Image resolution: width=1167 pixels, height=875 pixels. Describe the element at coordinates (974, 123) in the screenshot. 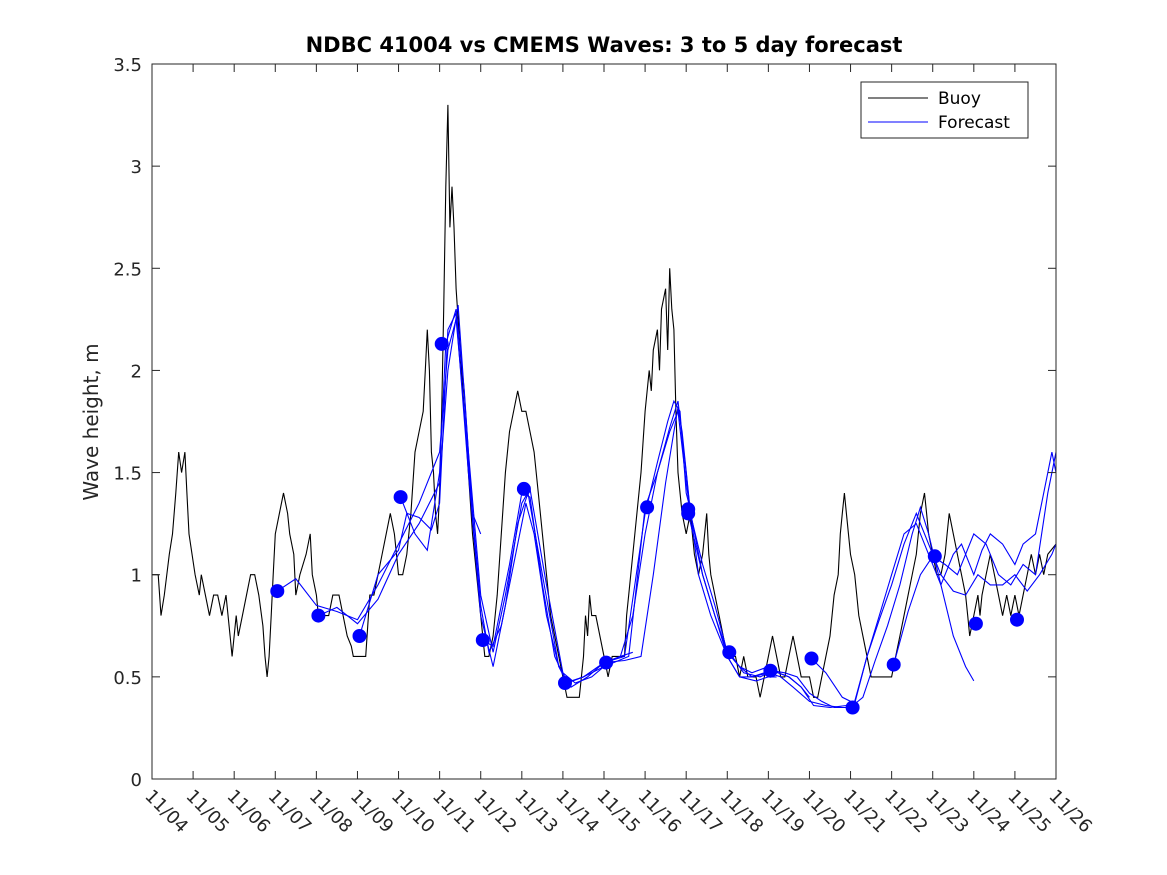

I see `legend-forecast-label: Forecast` at that location.